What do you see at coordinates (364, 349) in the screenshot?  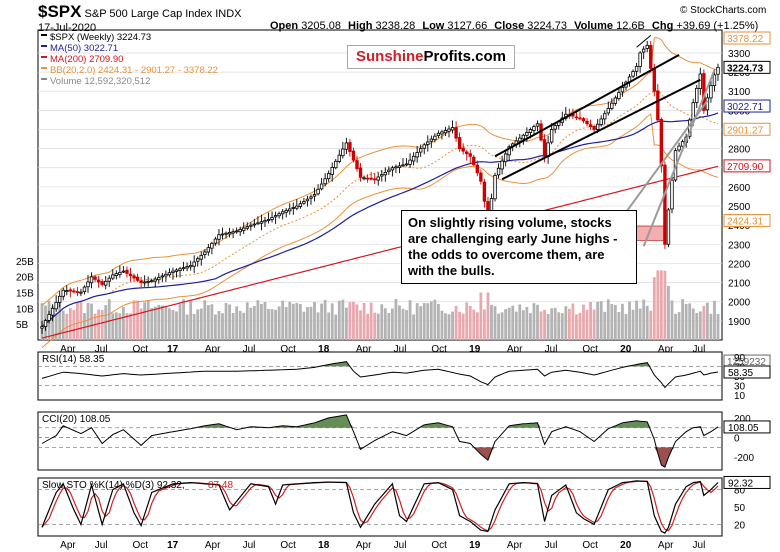 I see `price-x-label: Apr` at bounding box center [364, 349].